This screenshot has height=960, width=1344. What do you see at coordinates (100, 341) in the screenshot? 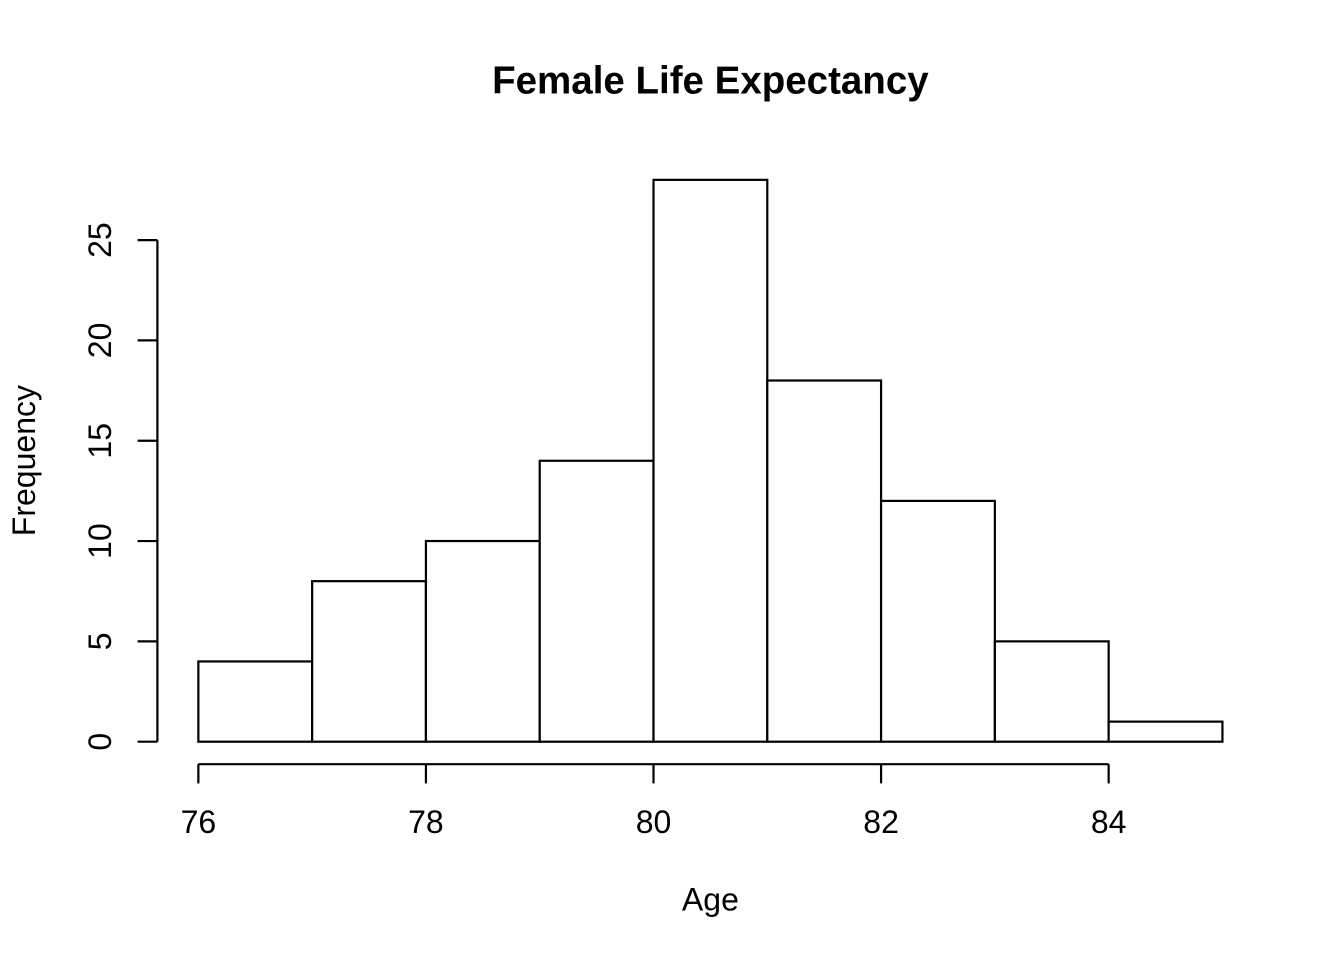
I see `svg-text: 20` at bounding box center [100, 341].